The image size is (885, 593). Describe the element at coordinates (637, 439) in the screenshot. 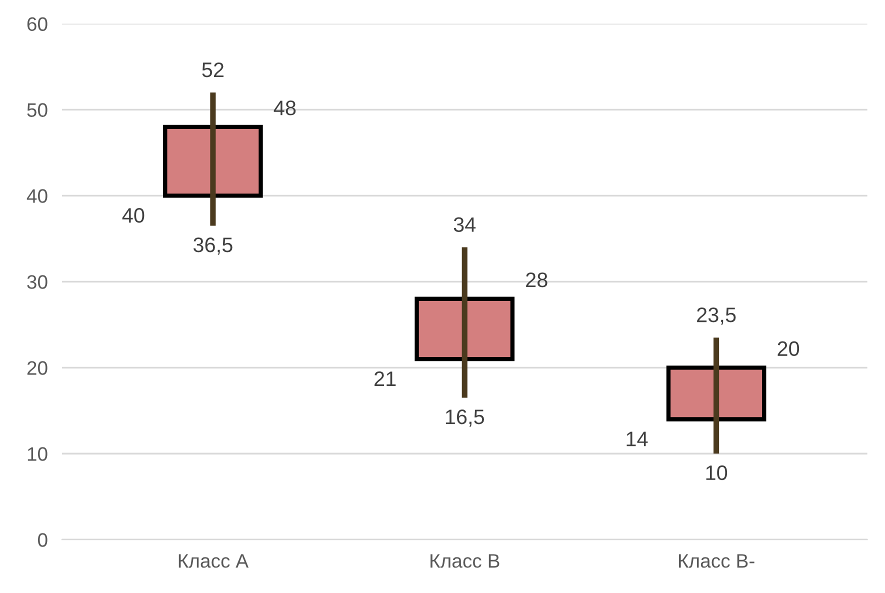

I see `text: 14` at that location.